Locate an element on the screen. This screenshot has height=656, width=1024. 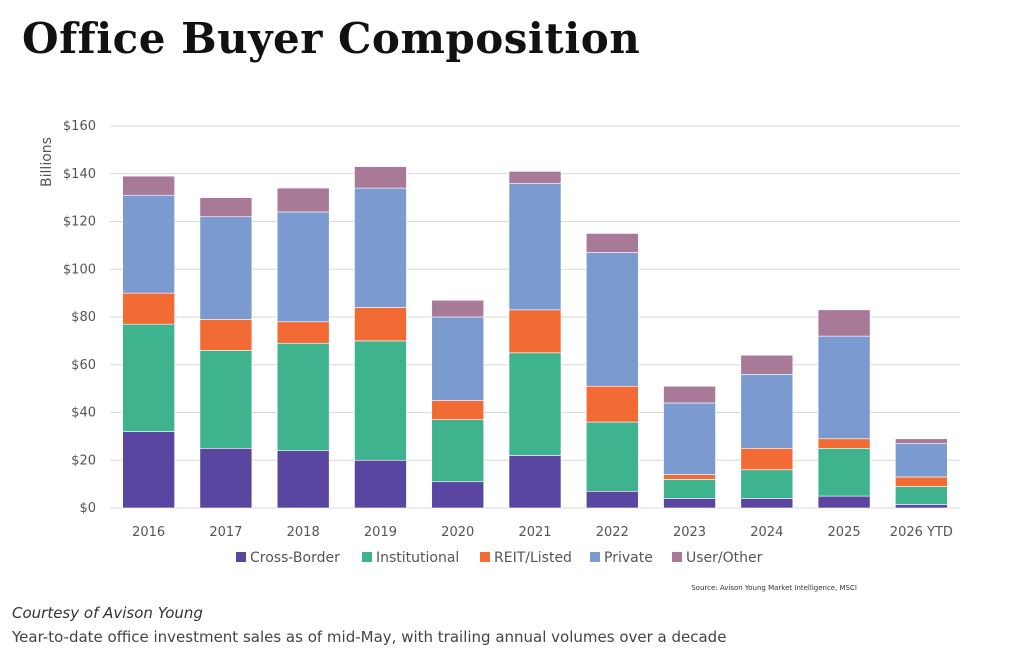
legend-label: REIT/Listed is located at coordinates (533, 558).